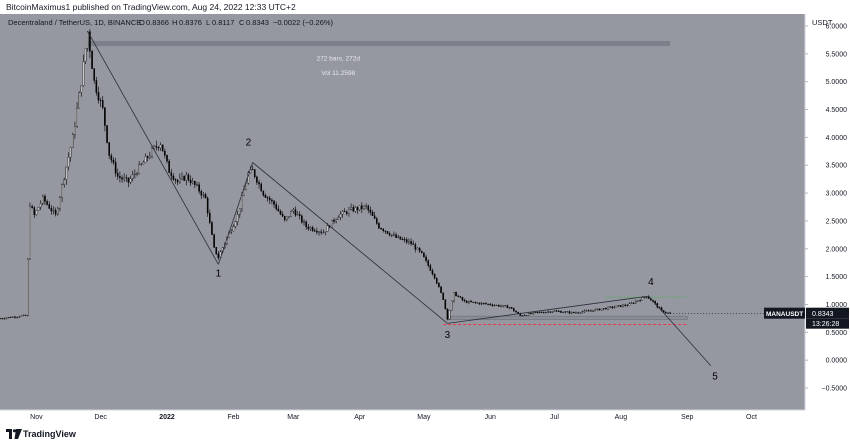 The height and width of the screenshot is (444, 850). What do you see at coordinates (827, 323) in the screenshot?
I see `countdown-bg` at bounding box center [827, 323].